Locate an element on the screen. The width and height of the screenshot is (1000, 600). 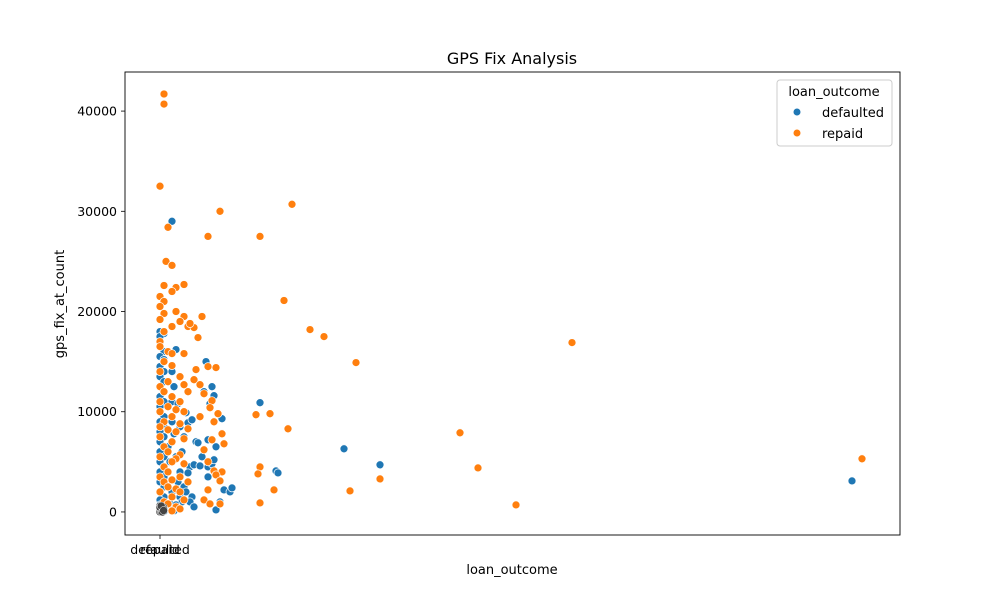
x-tick-label: repaid is located at coordinates (160, 549).